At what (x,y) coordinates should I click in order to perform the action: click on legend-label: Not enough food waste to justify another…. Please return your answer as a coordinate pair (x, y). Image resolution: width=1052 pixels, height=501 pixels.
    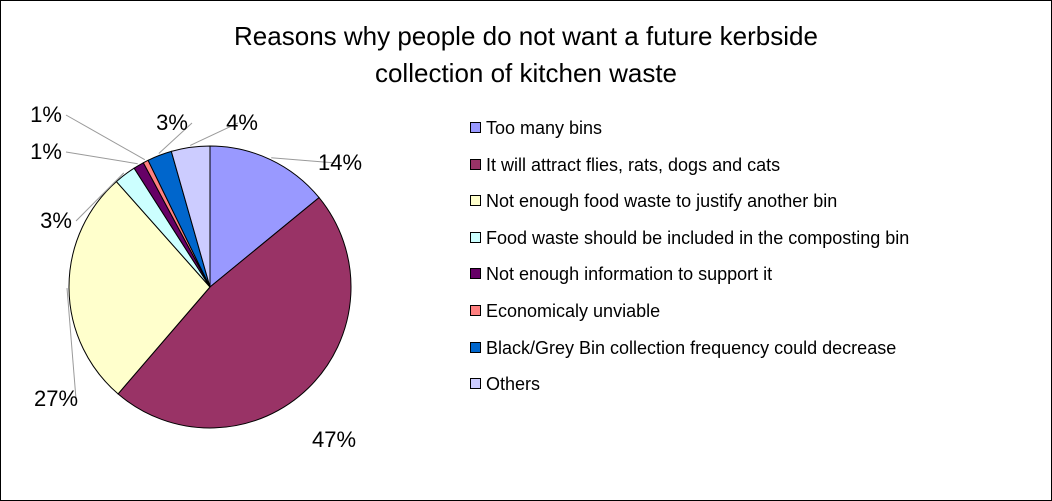
    Looking at the image, I should click on (662, 201).